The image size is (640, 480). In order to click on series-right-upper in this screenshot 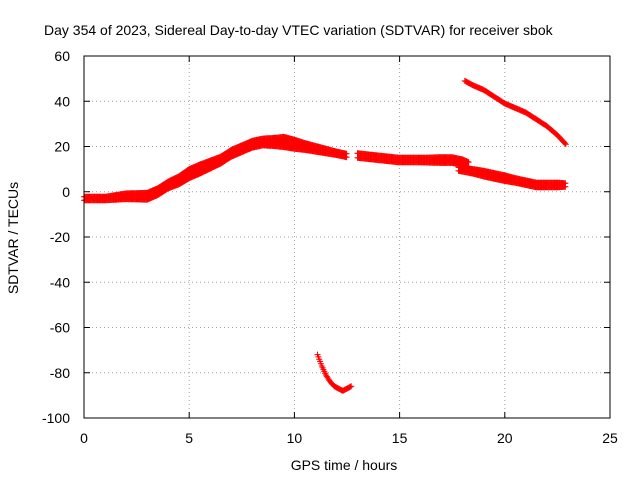, I will do `click(515, 112)`.